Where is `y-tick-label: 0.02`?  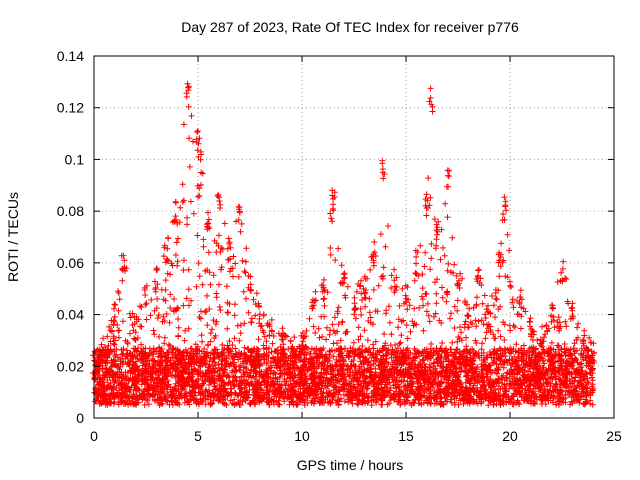 y-tick-label: 0.02 is located at coordinates (70, 366).